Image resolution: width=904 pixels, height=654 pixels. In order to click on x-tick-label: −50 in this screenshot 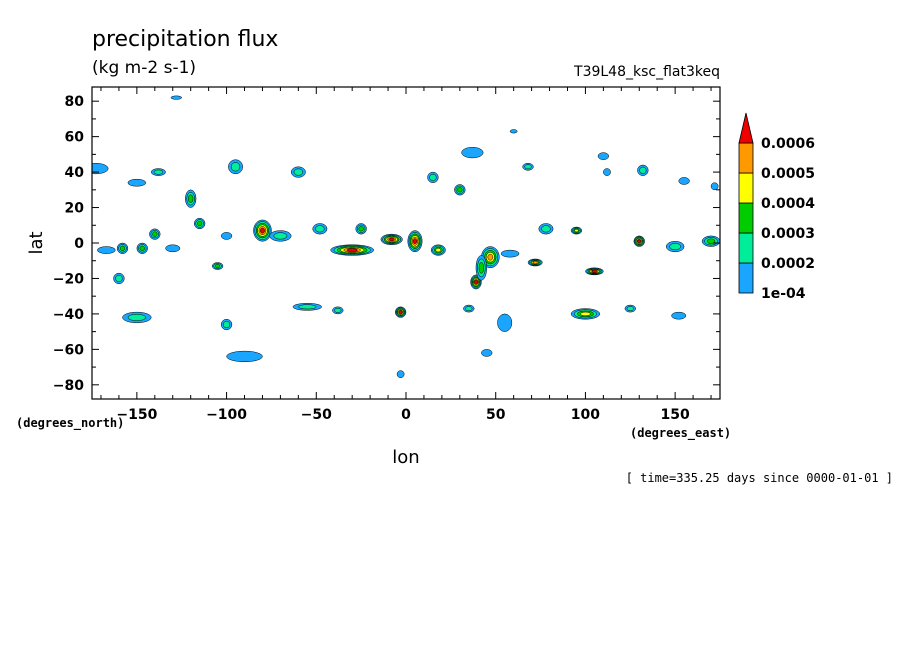, I will do `click(316, 415)`.